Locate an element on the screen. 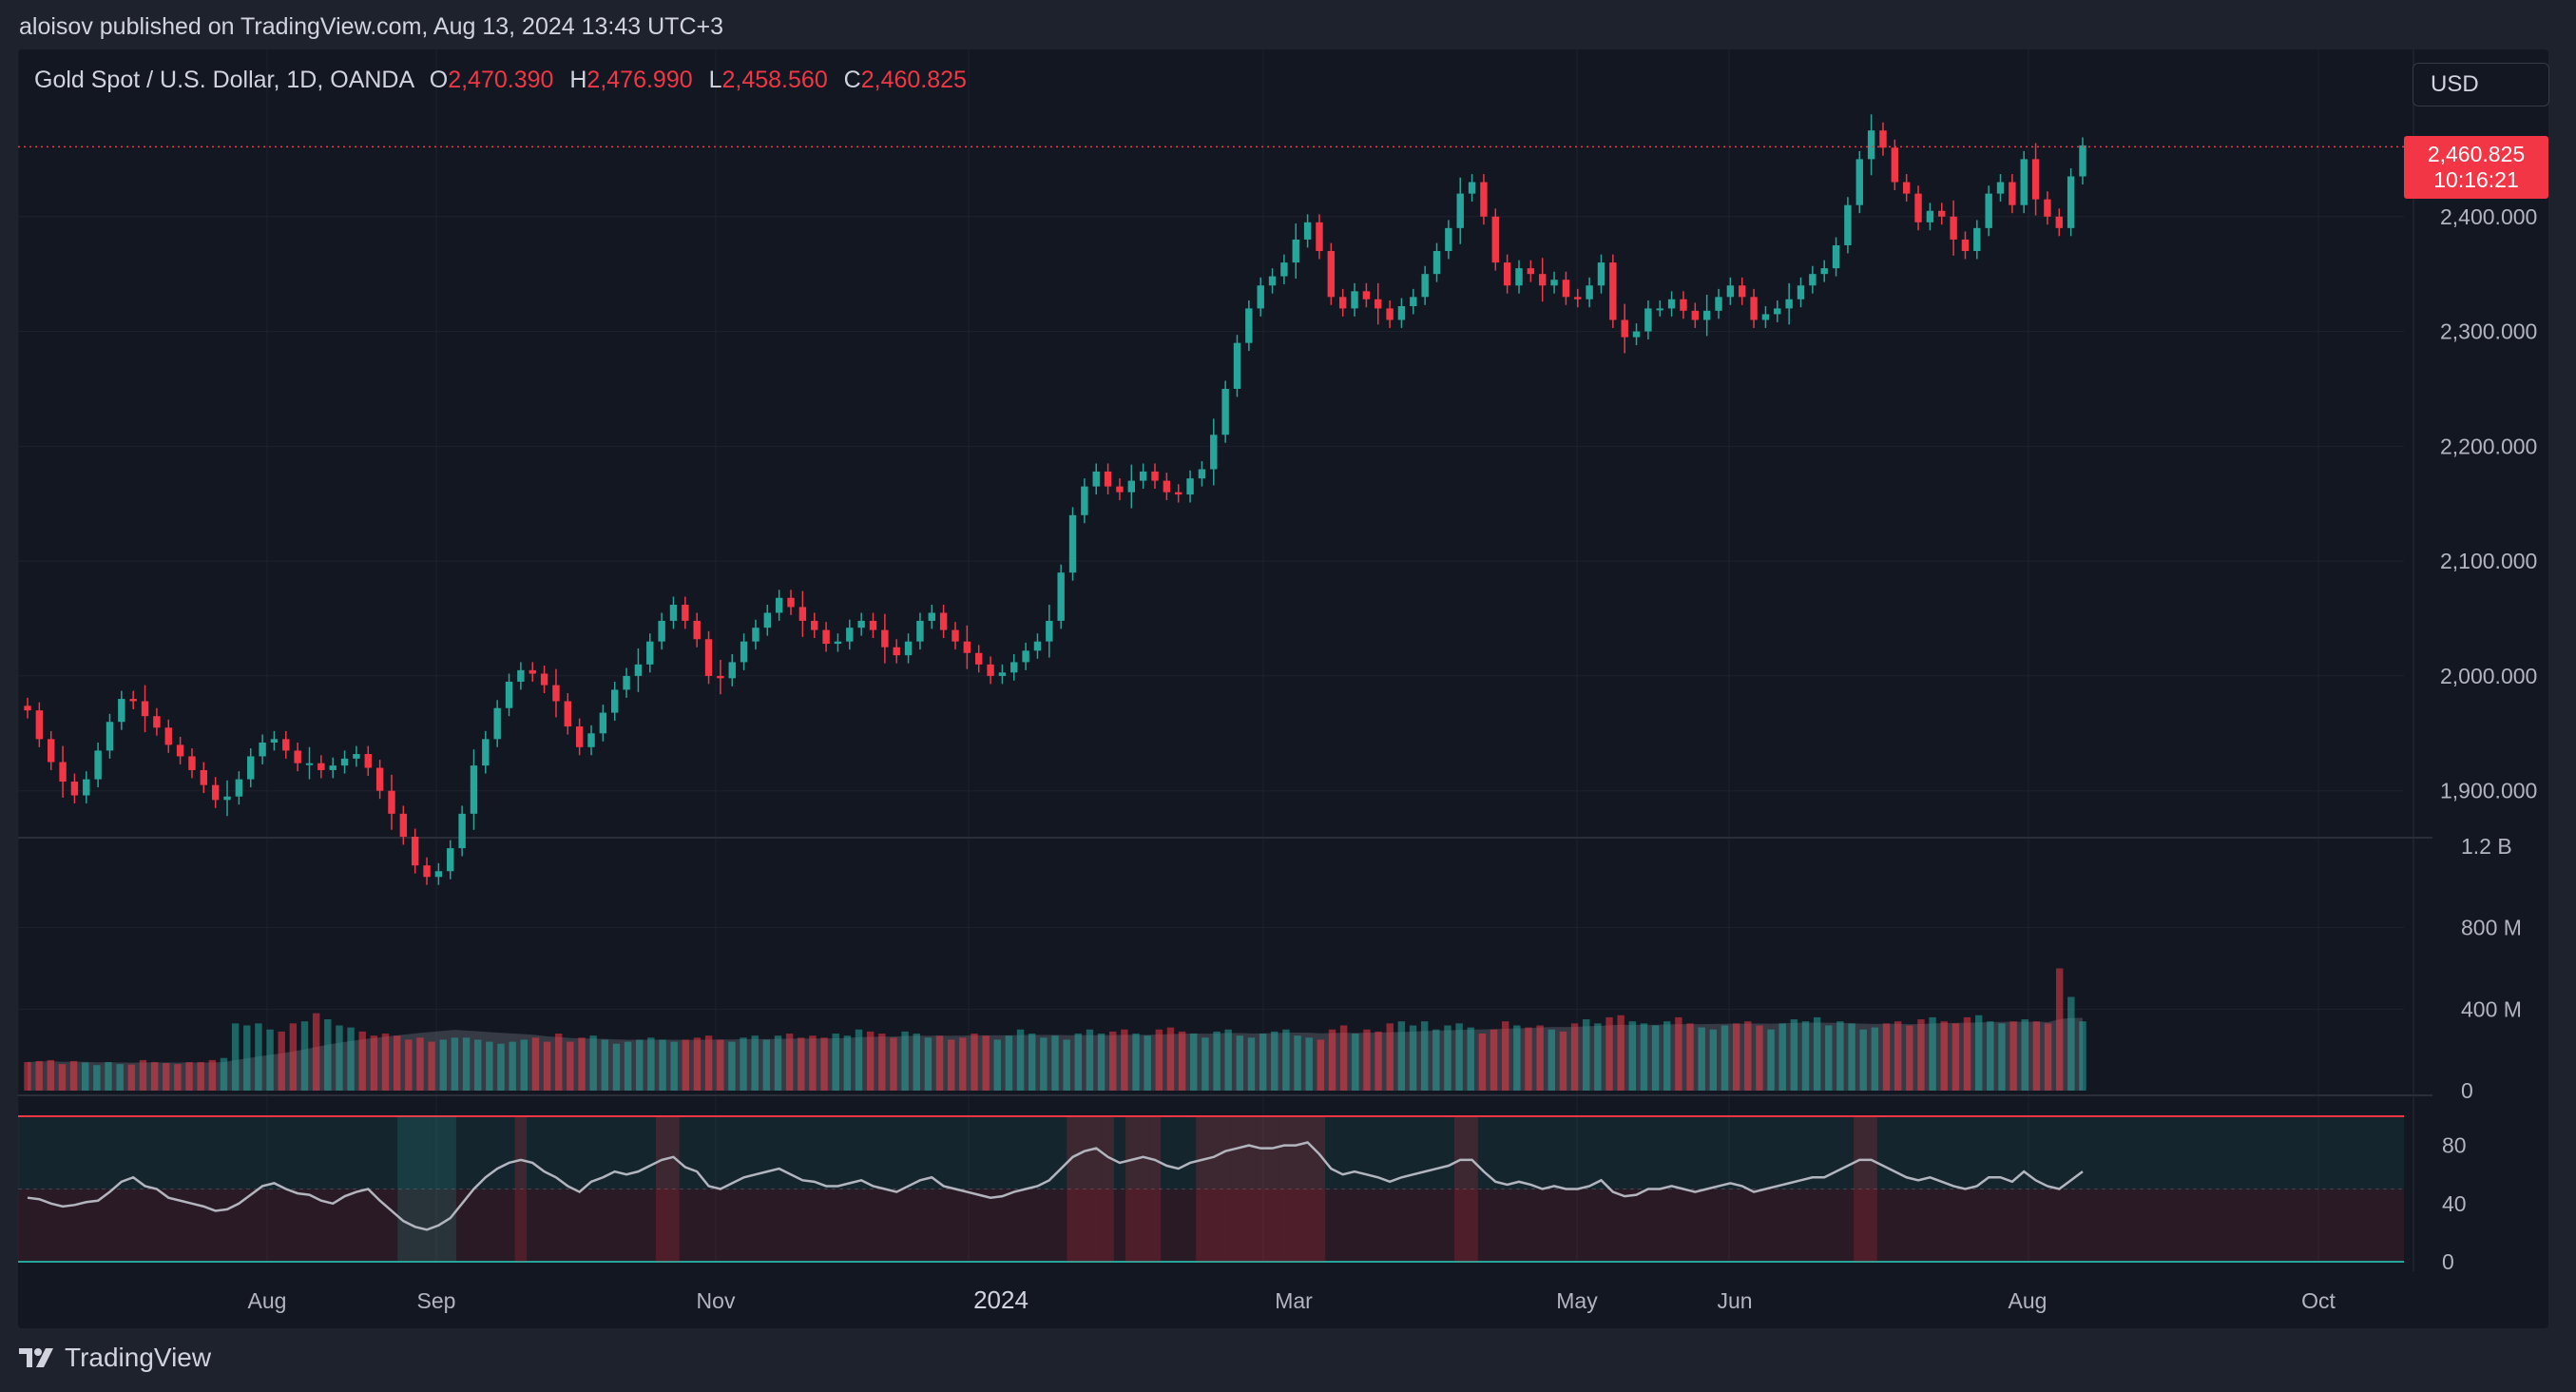 The width and height of the screenshot is (2576, 1392). rsi-lower-zone is located at coordinates (1211, 1225).